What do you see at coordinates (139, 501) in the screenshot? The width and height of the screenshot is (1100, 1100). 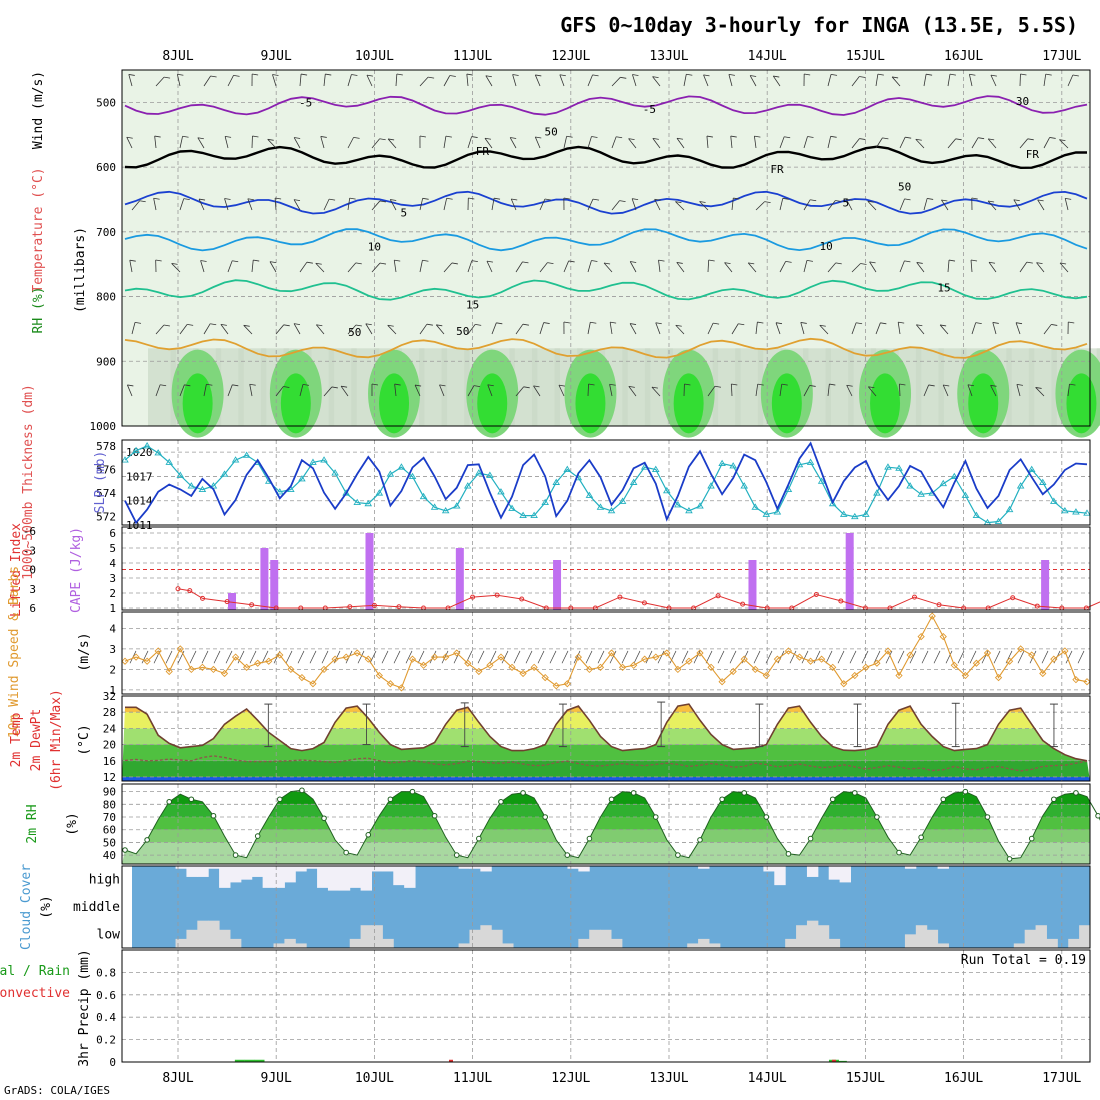 I see `ytick-slp: 1014` at bounding box center [139, 501].